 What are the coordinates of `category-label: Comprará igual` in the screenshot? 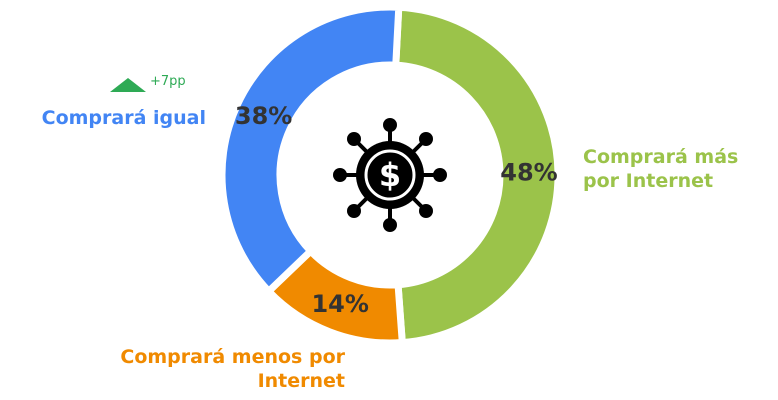 It's located at (123, 118).